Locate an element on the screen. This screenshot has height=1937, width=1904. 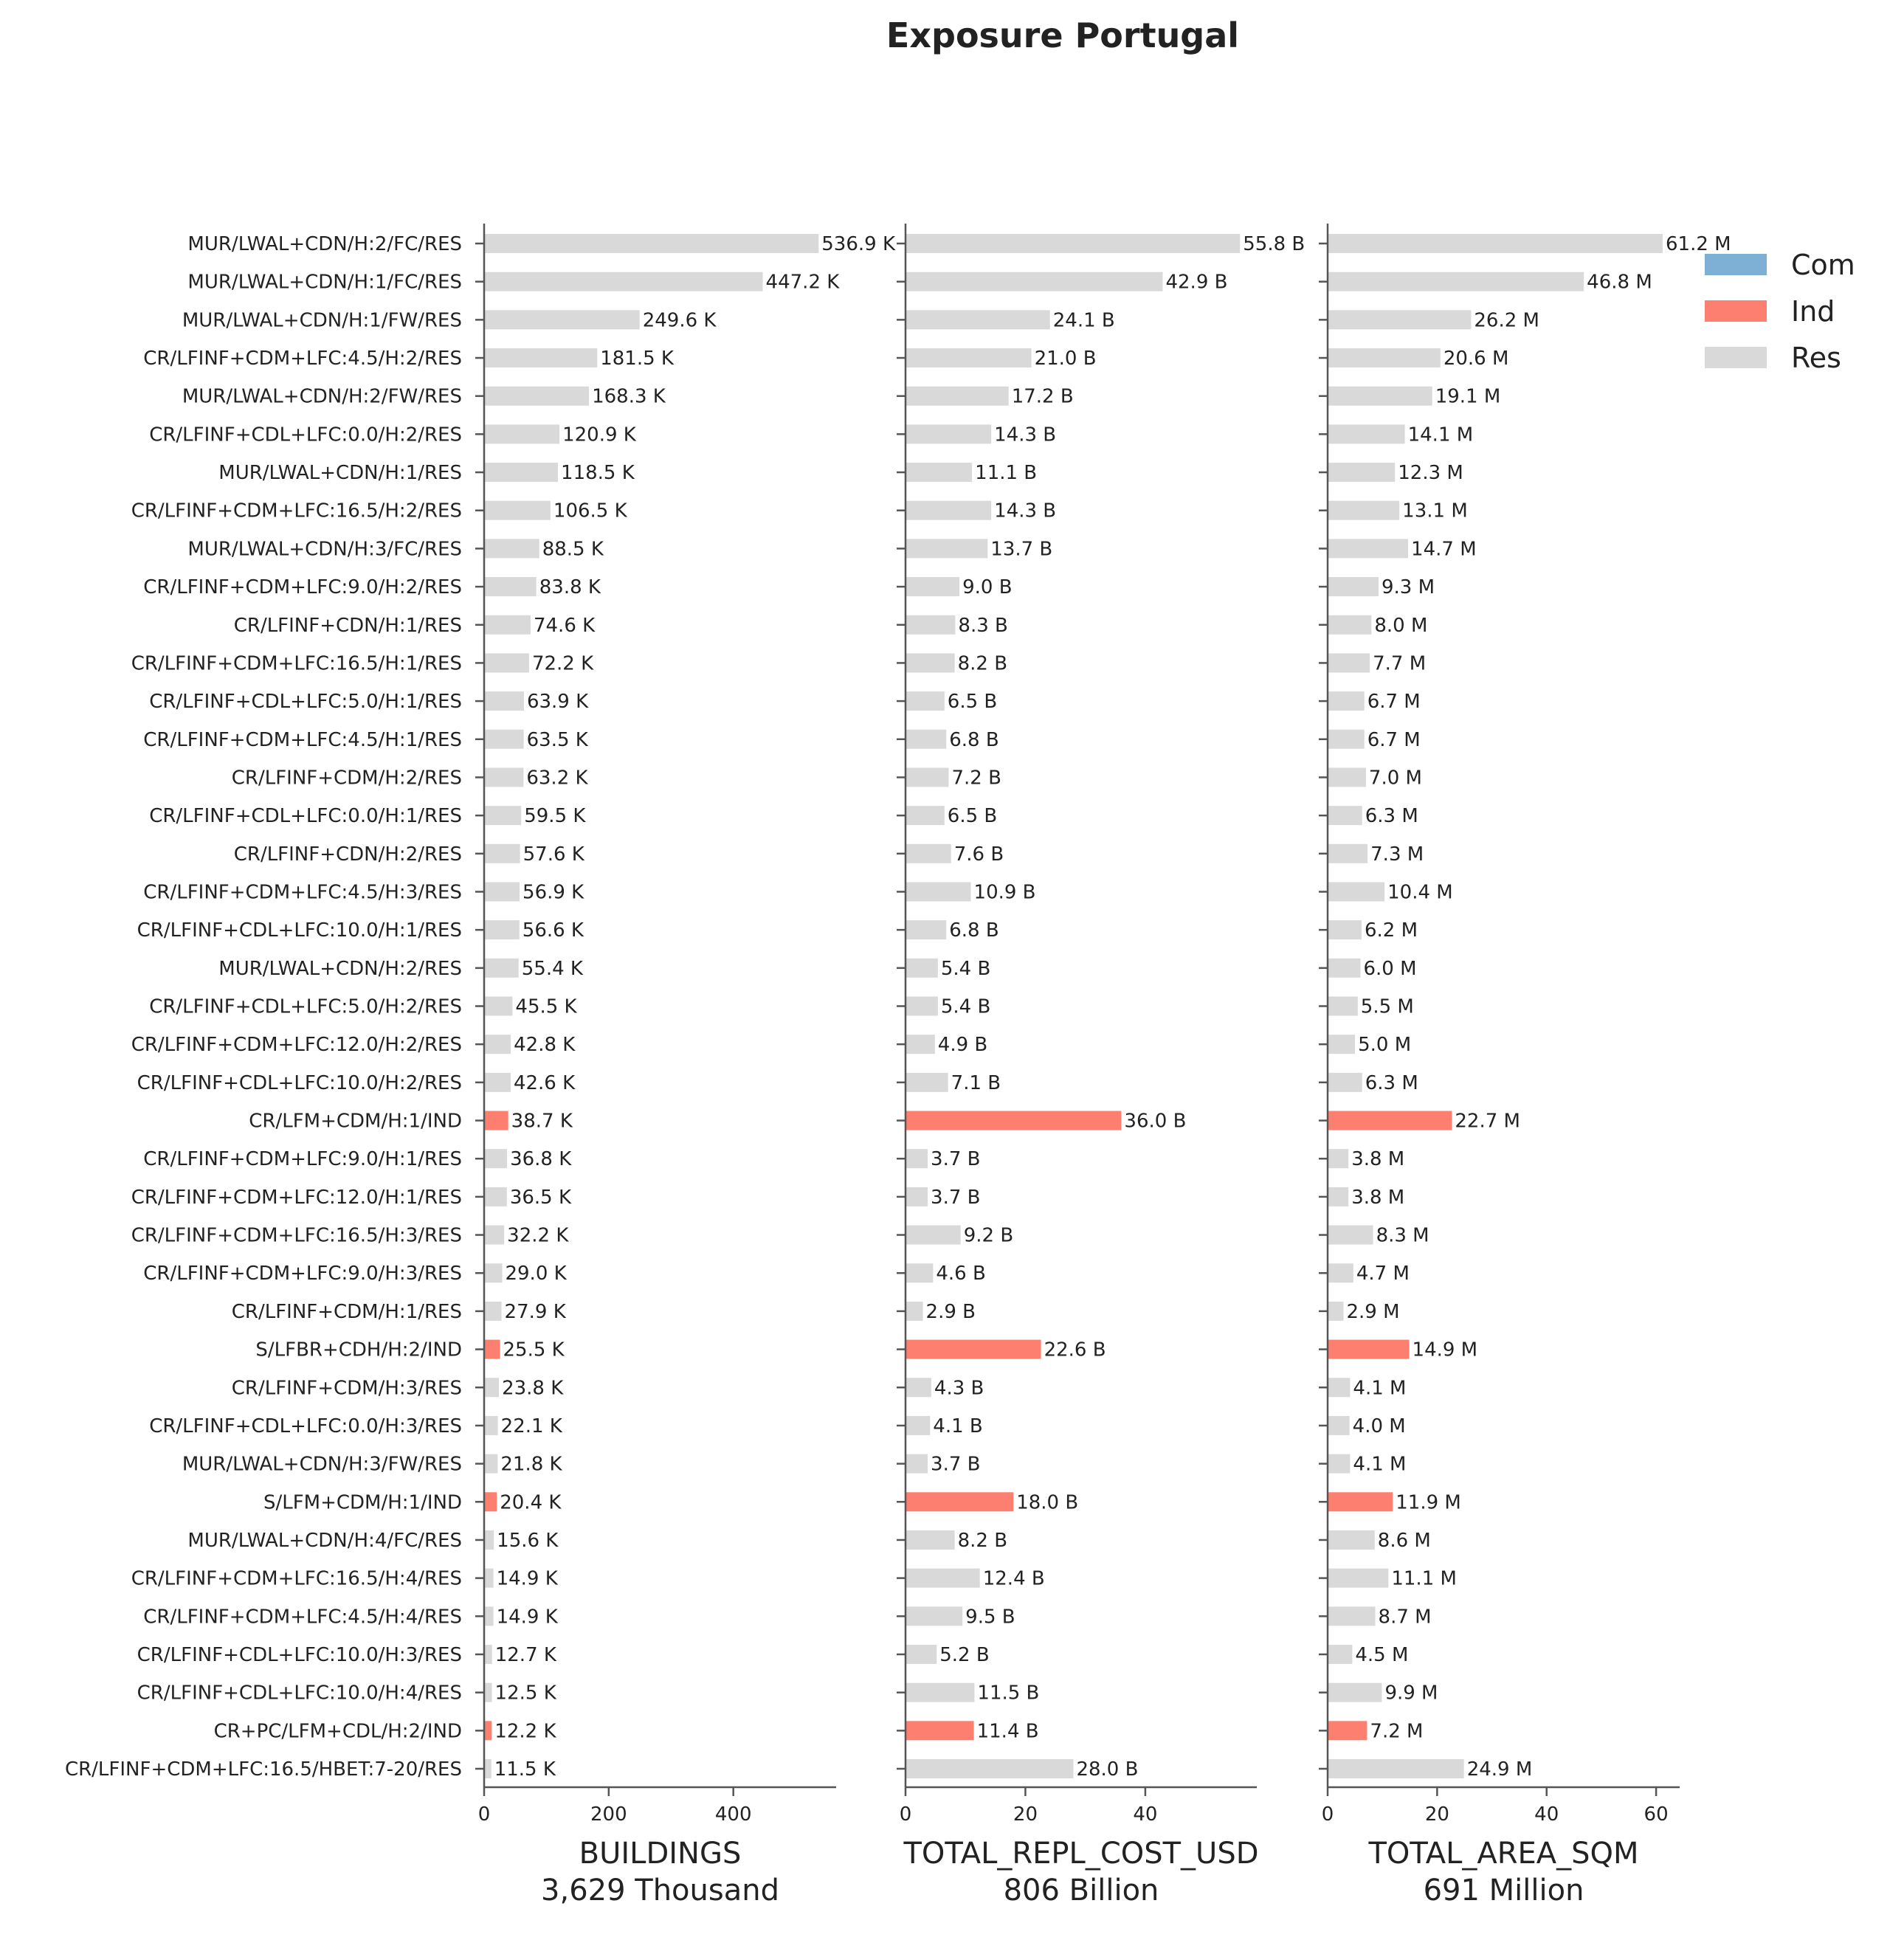
data-label: 56.9 K is located at coordinates (553, 892).